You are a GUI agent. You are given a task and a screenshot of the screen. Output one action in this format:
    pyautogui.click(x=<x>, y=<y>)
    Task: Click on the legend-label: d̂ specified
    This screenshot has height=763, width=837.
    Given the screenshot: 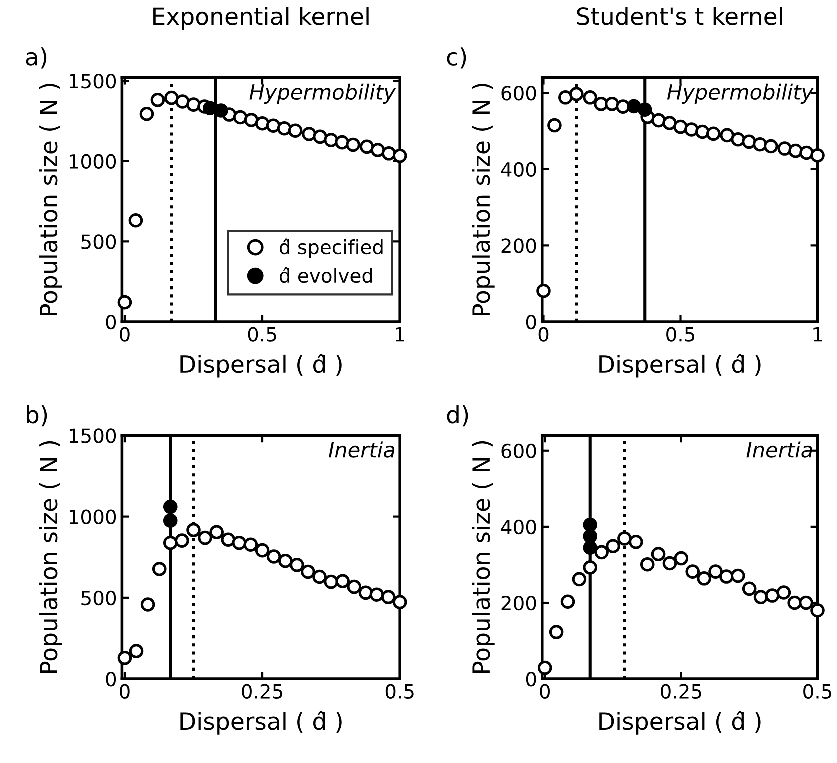 What is the action you would take?
    pyautogui.click(x=331, y=248)
    